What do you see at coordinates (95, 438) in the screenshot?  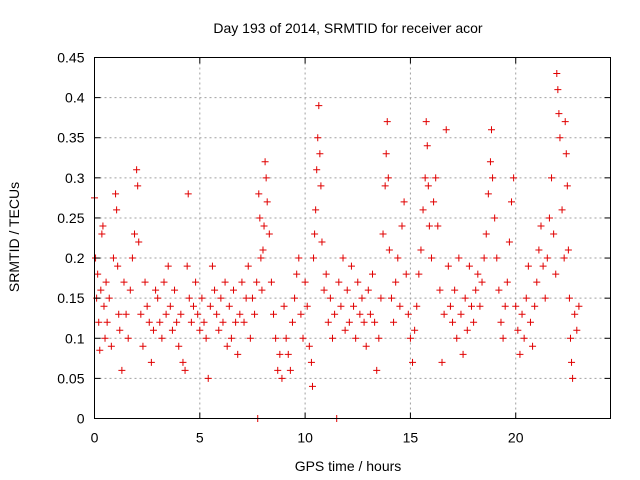 I see `x-tick-label: 0` at bounding box center [95, 438].